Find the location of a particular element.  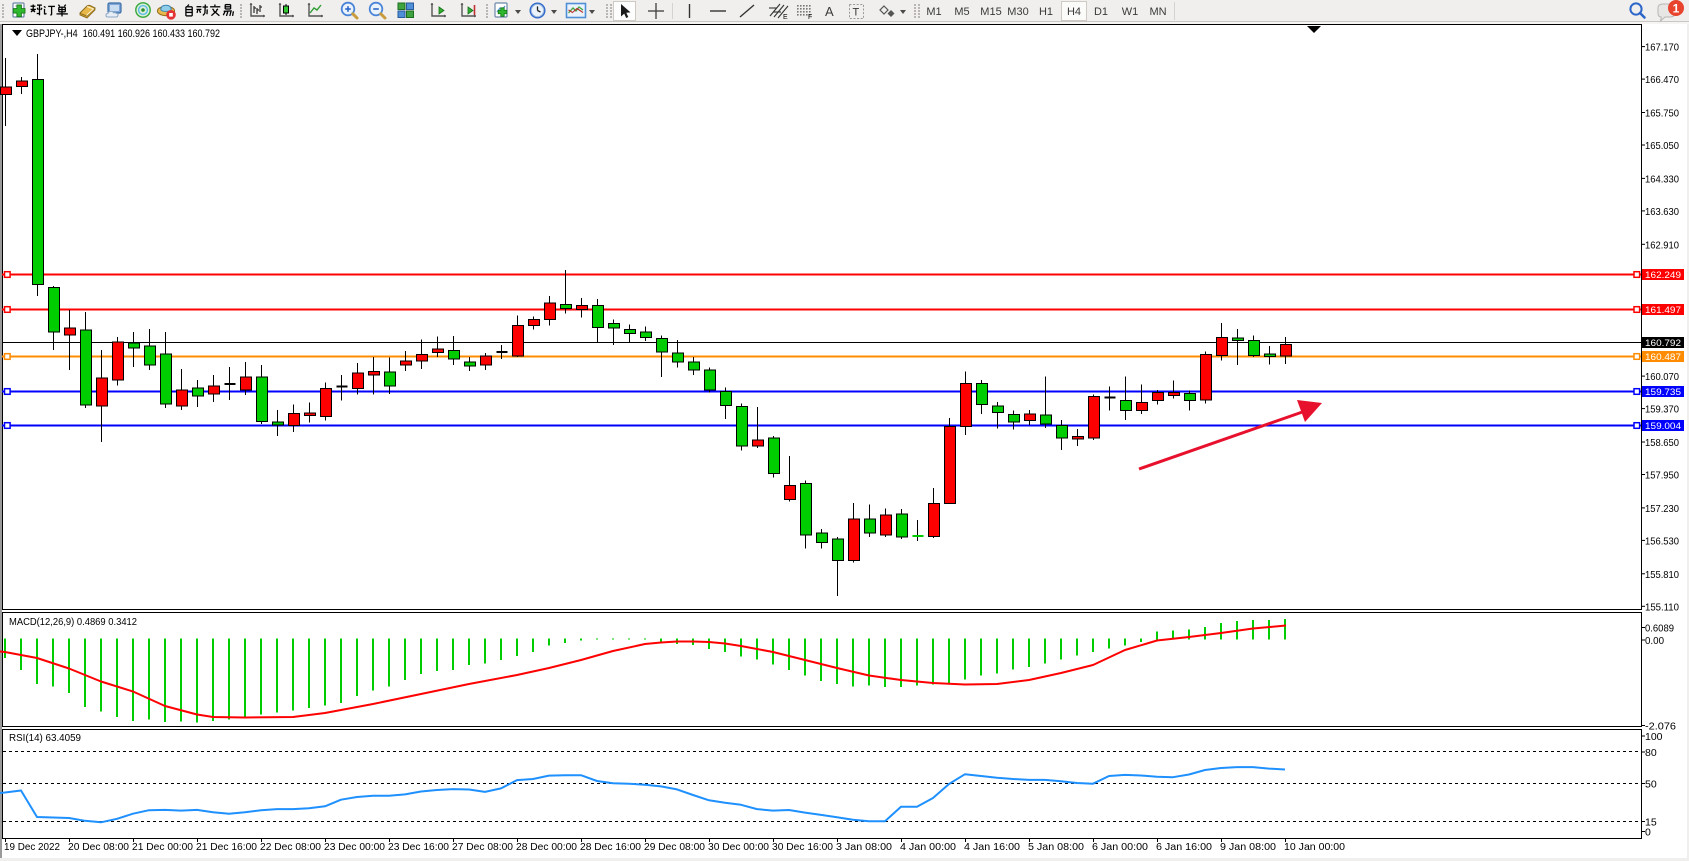

svg-text: 163.630 is located at coordinates (1662, 212).